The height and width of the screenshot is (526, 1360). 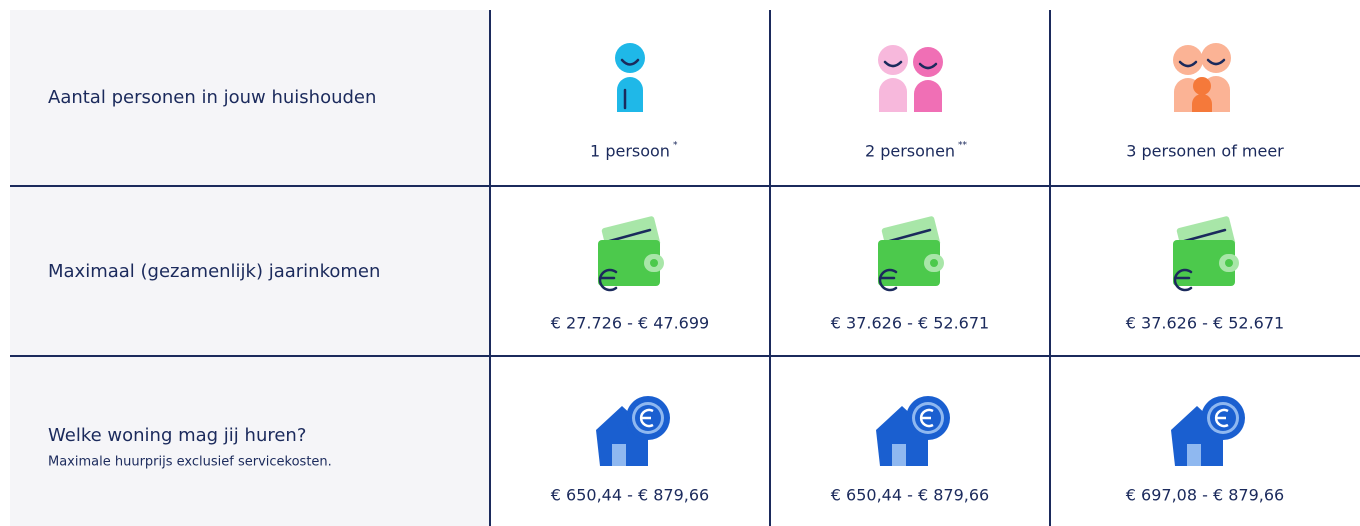 I want to click on icon-three-persons, so click(x=1202, y=77).